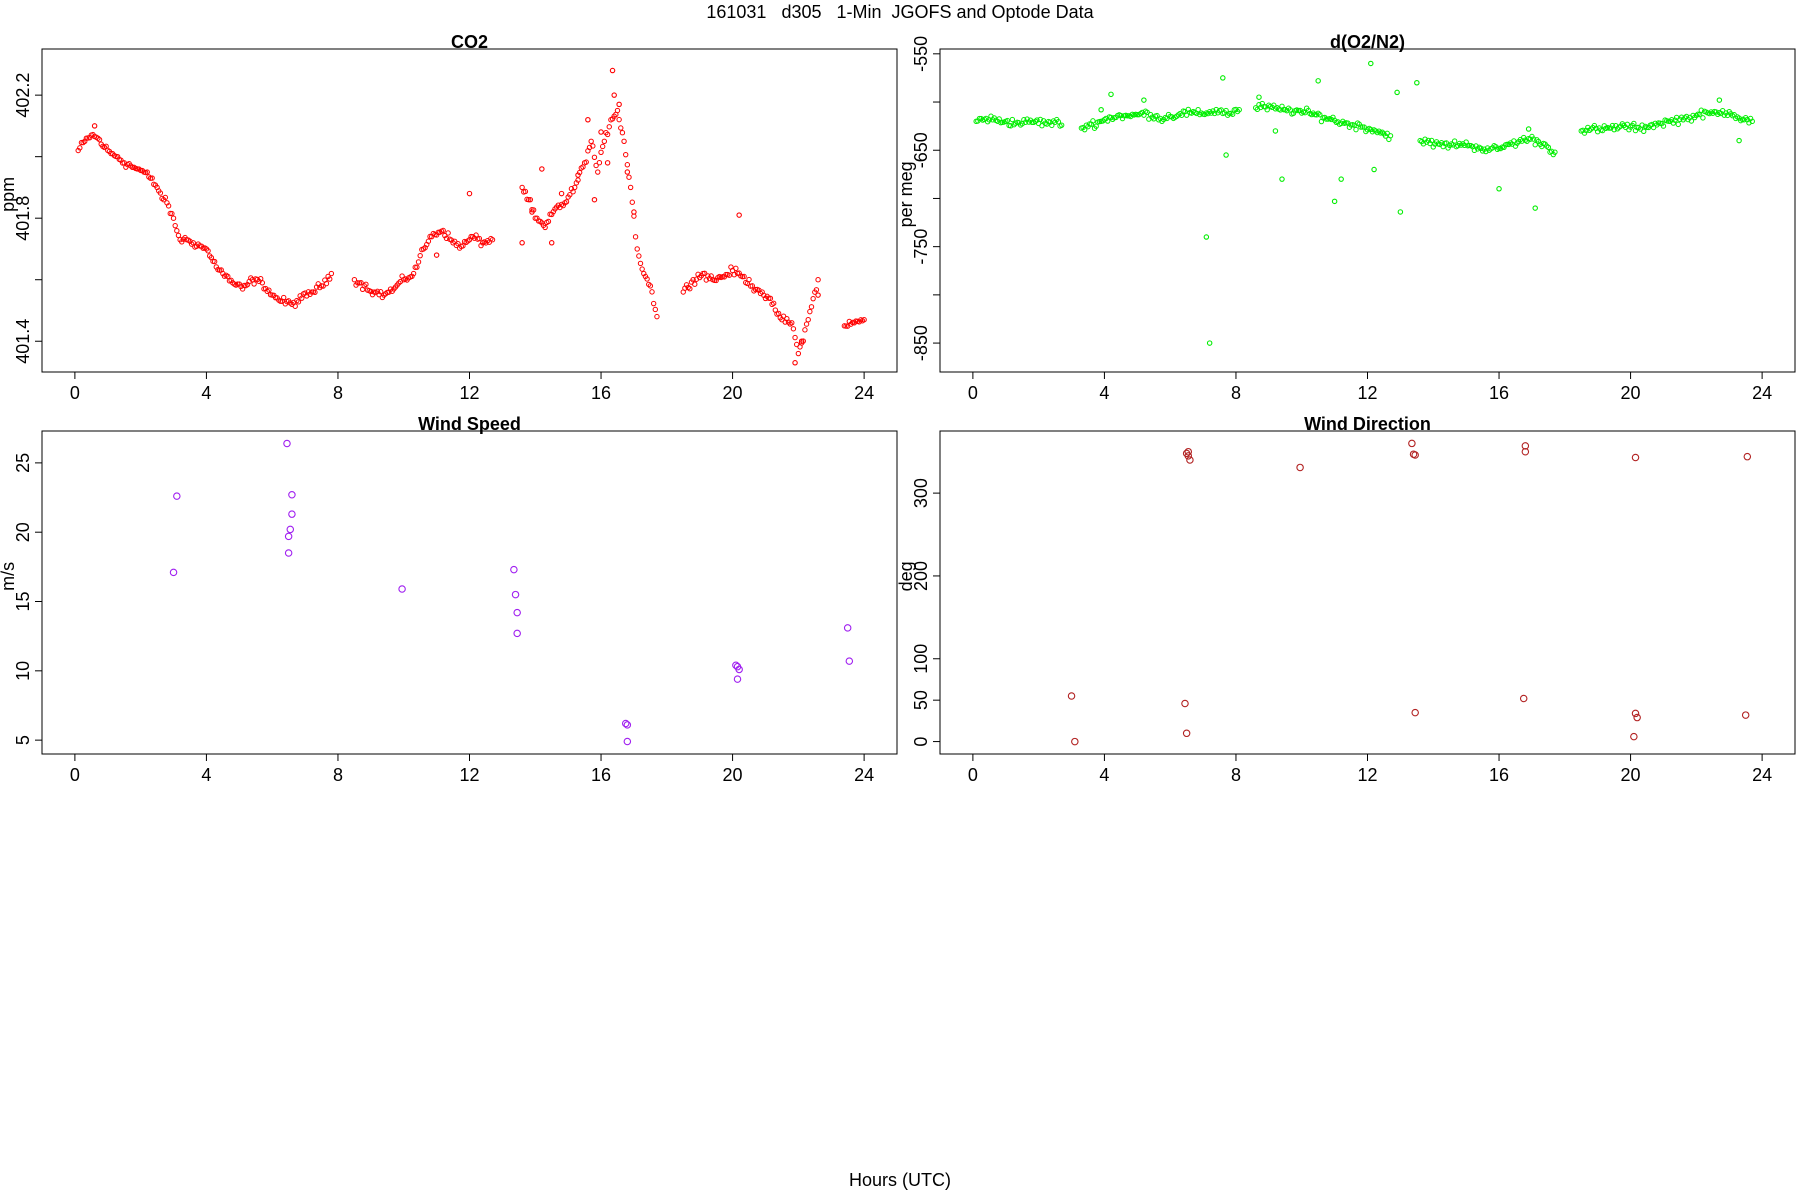 The height and width of the screenshot is (1200, 1800). Describe the element at coordinates (921, 742) in the screenshot. I see `y-tick-label: 0` at that location.